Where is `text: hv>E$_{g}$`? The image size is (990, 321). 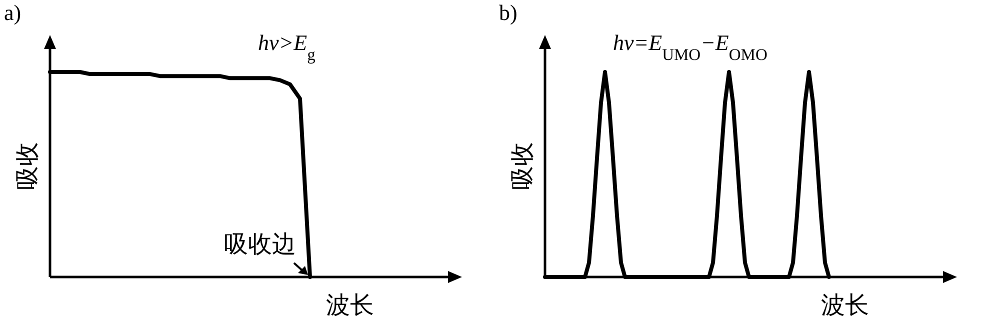 text: hv>E$_{g}$ is located at coordinates (287, 47).